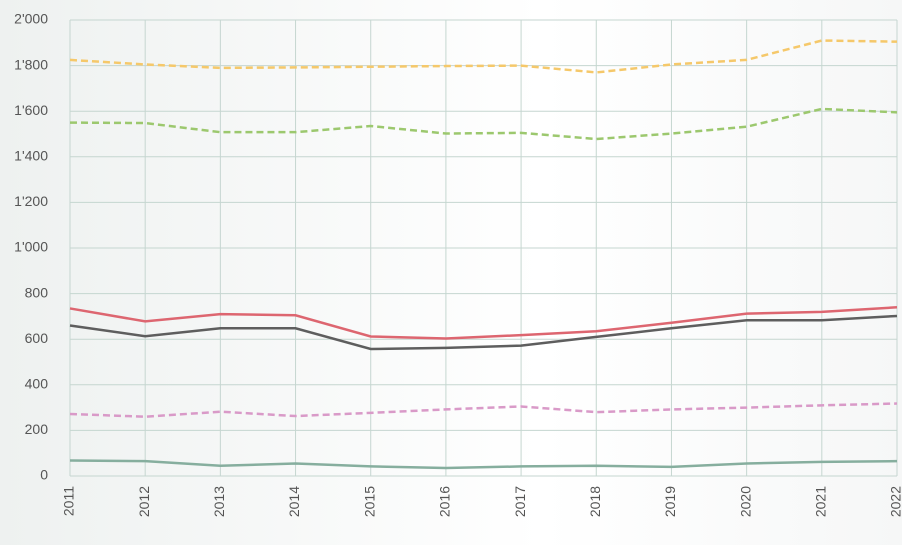 The image size is (902, 545). Describe the element at coordinates (369, 501) in the screenshot. I see `x-tick-label: 2015` at that location.